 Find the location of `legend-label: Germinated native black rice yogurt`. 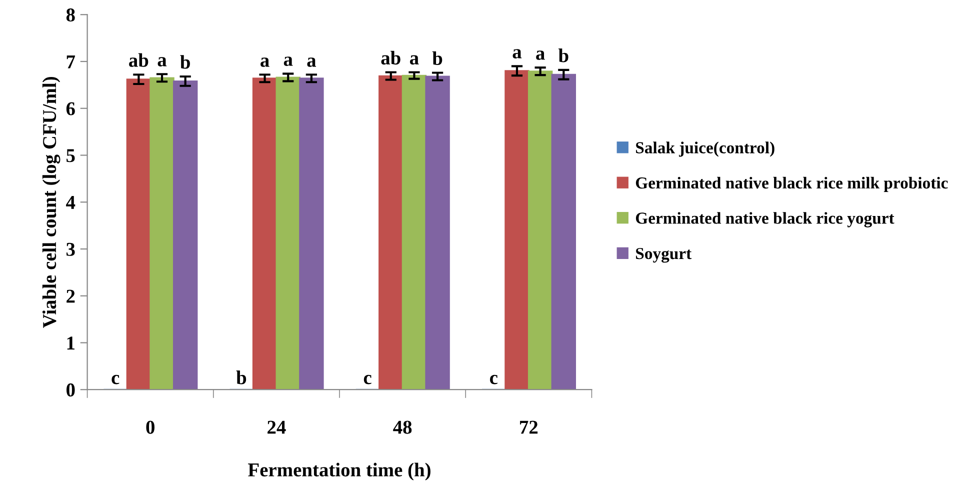

legend-label: Germinated native black rice yogurt is located at coordinates (765, 220).